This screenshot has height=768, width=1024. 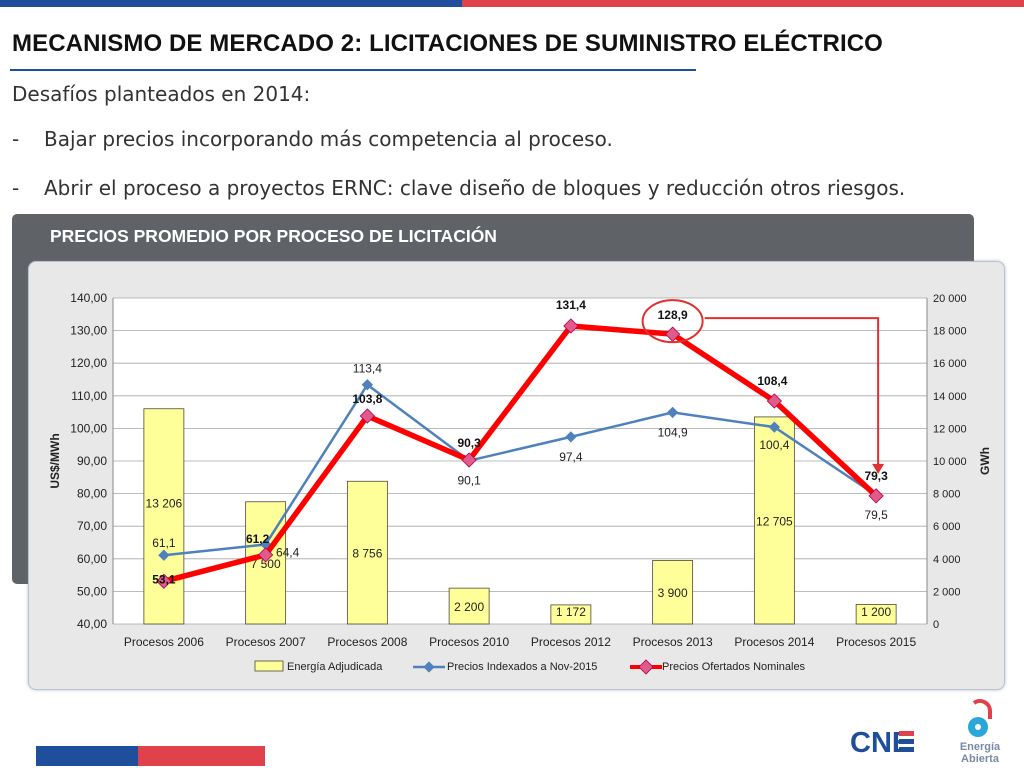 I want to click on intro-text: Desafíos planteados en 2014:, so click(x=161, y=94).